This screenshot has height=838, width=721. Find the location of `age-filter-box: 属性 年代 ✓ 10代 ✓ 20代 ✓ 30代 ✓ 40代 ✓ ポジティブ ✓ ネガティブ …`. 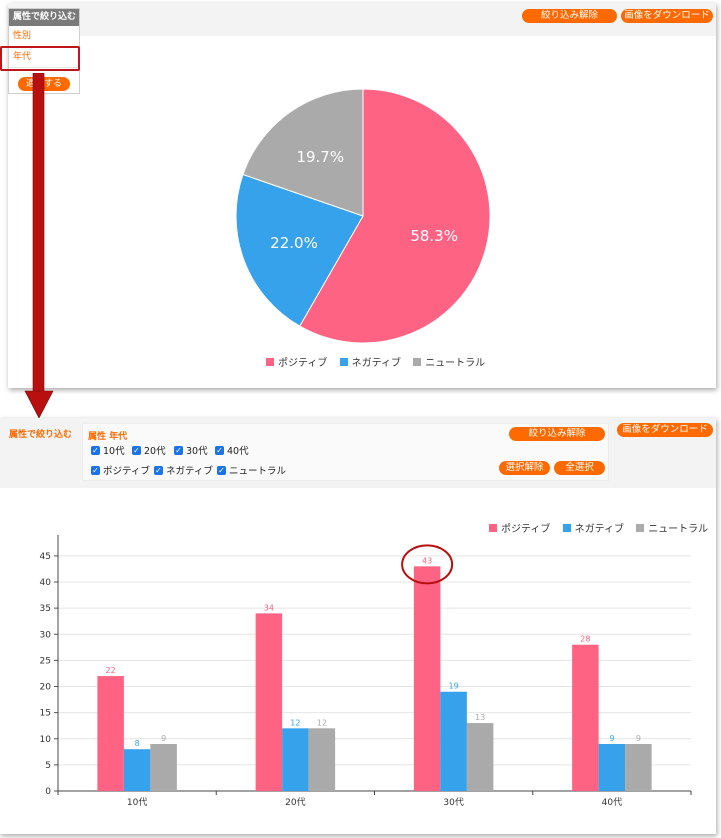

age-filter-box: 属性 年代 ✓ 10代 ✓ 20代 ✓ 30代 ✓ 40代 ✓ ポジティブ ✓ ネガティブ … is located at coordinates (345, 452).